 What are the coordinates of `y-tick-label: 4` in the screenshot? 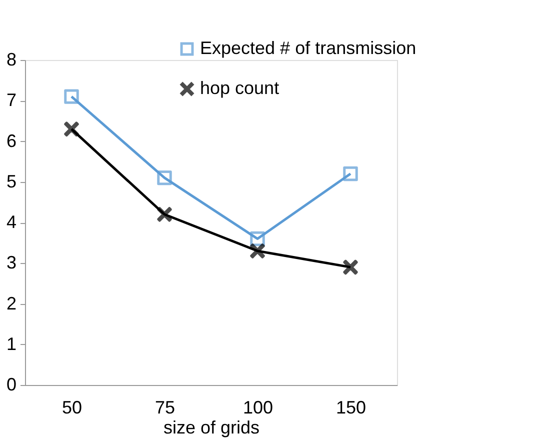 It's located at (11, 222).